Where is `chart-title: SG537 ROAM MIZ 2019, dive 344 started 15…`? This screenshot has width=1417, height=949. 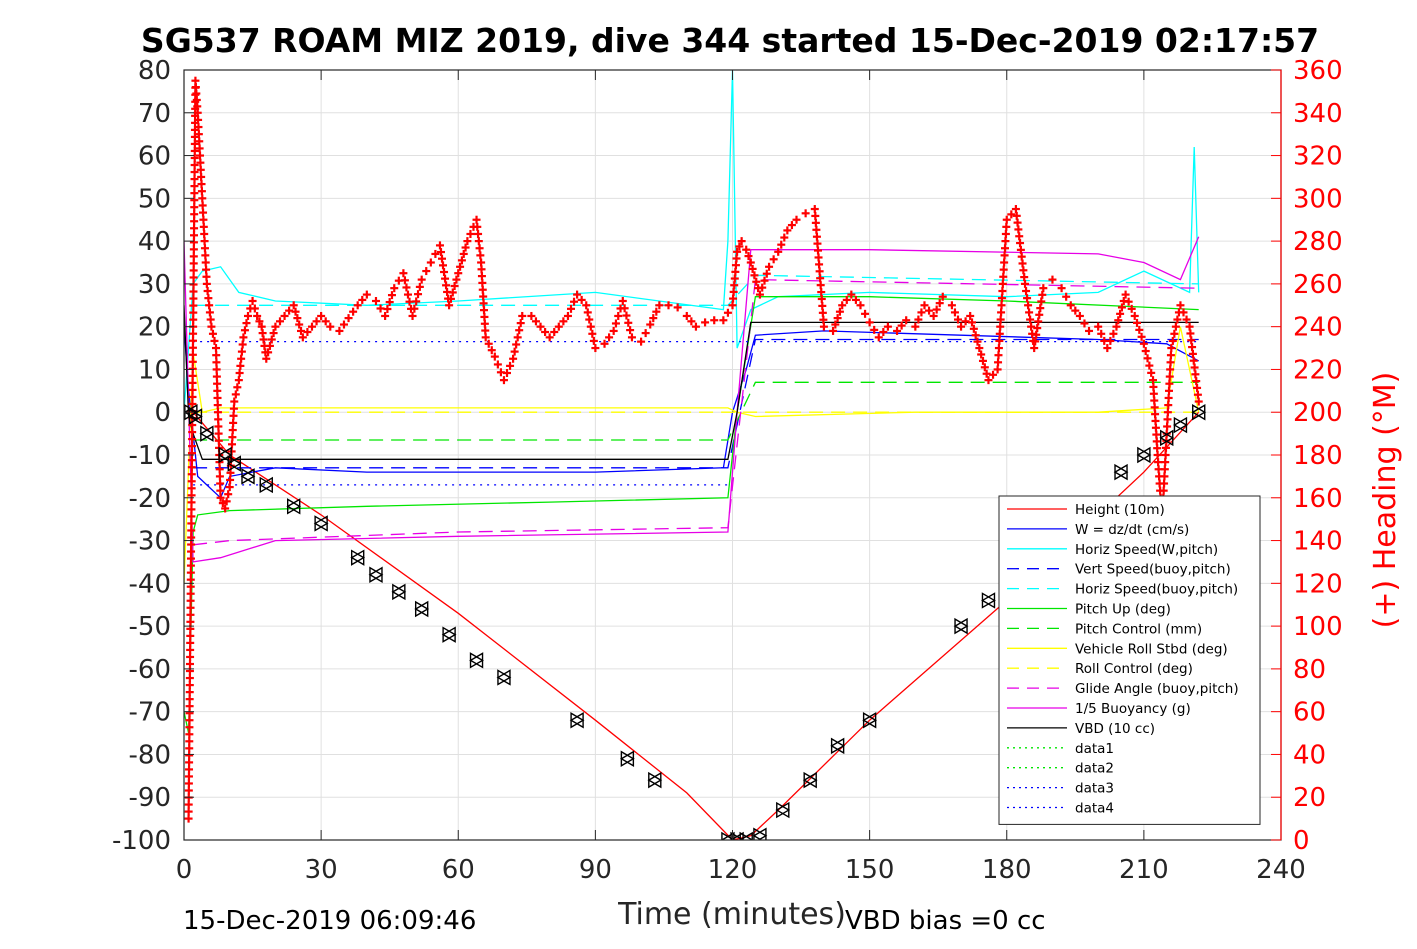
chart-title: SG537 ROAM MIZ 2019, dive 344 started 15… is located at coordinates (730, 40).